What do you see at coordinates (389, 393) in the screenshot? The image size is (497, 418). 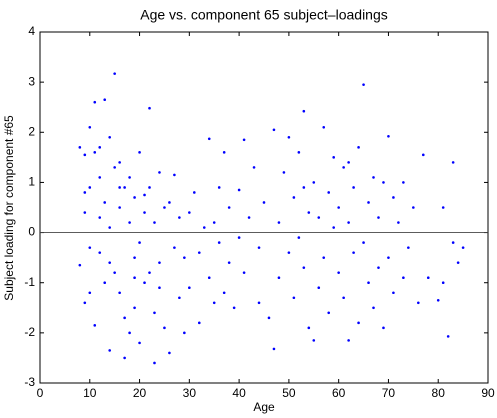 I see `x-tick-label: 70` at bounding box center [389, 393].